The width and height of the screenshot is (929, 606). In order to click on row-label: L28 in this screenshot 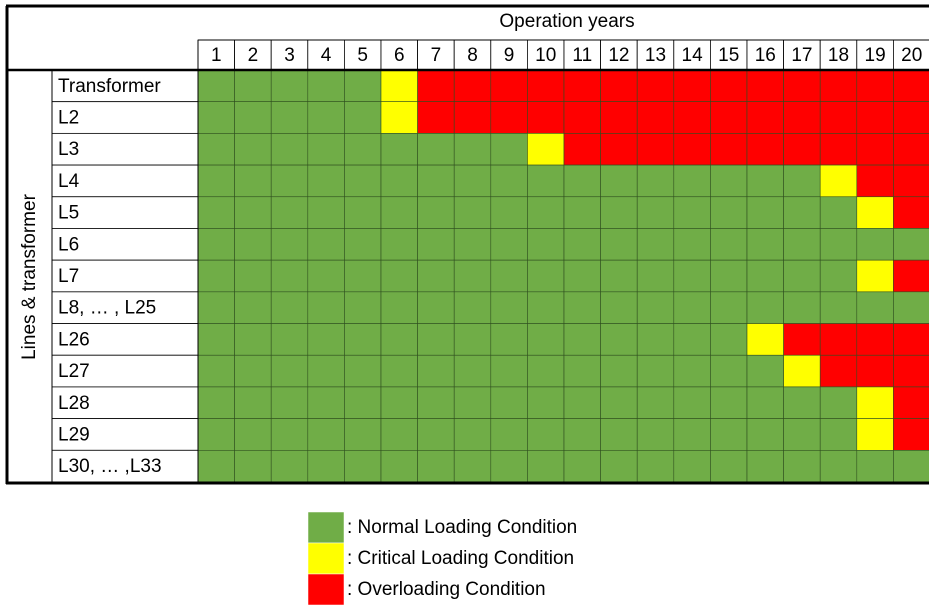, I will do `click(74, 403)`.